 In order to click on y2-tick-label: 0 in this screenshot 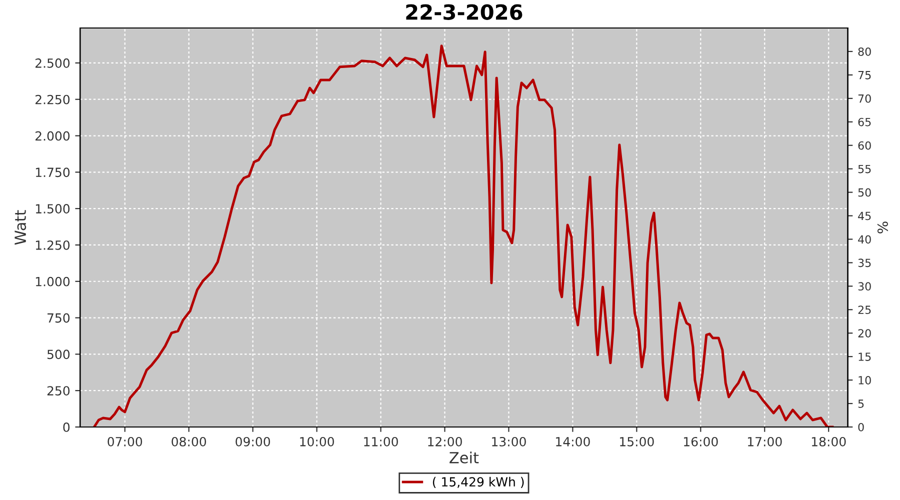, I will do `click(861, 427)`.